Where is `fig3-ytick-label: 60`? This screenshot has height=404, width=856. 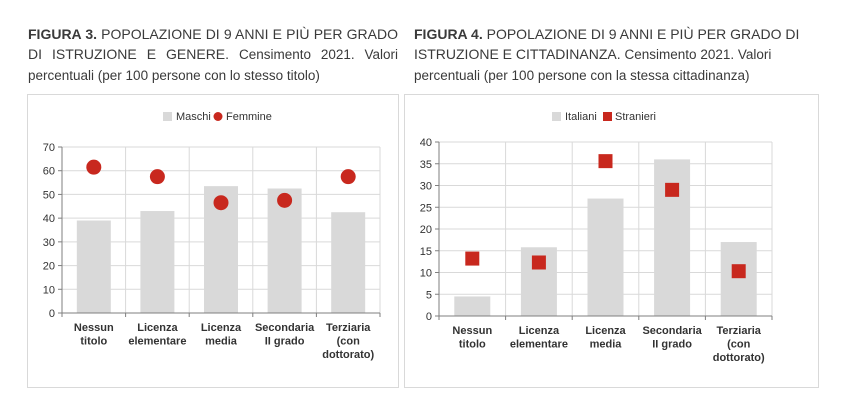 fig3-ytick-label: 60 is located at coordinates (49, 172).